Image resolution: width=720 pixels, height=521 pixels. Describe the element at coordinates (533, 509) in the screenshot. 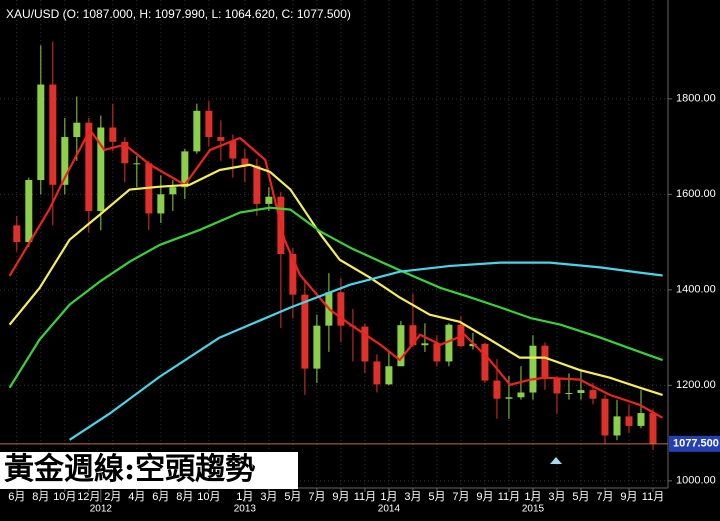

I see `x-year-label: 2015` at that location.